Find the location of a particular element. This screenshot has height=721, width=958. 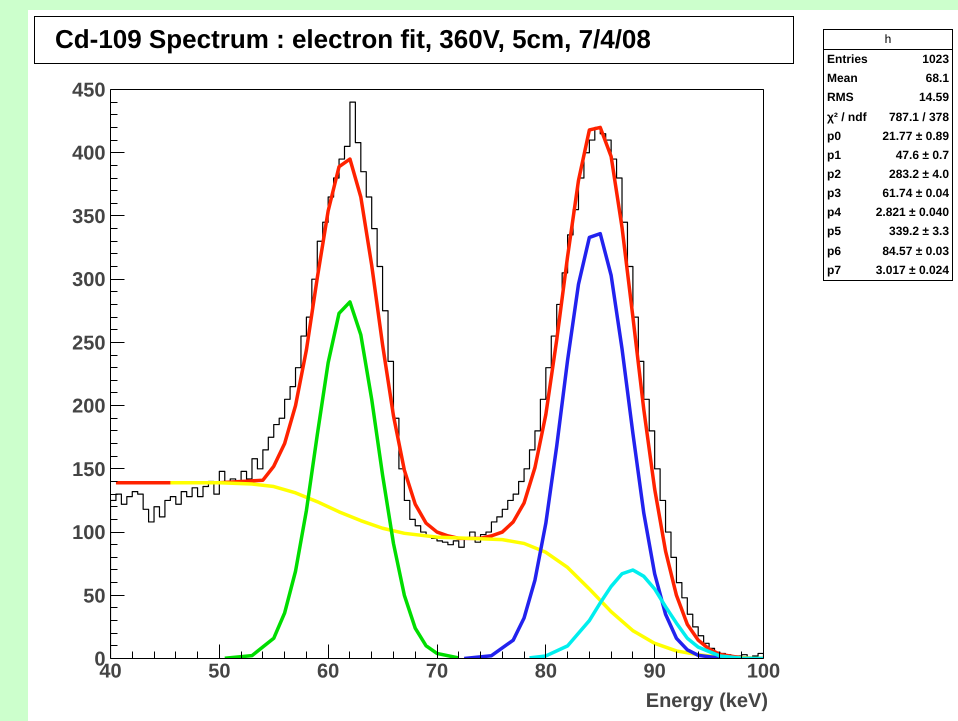

text: p1 is located at coordinates (834, 155).